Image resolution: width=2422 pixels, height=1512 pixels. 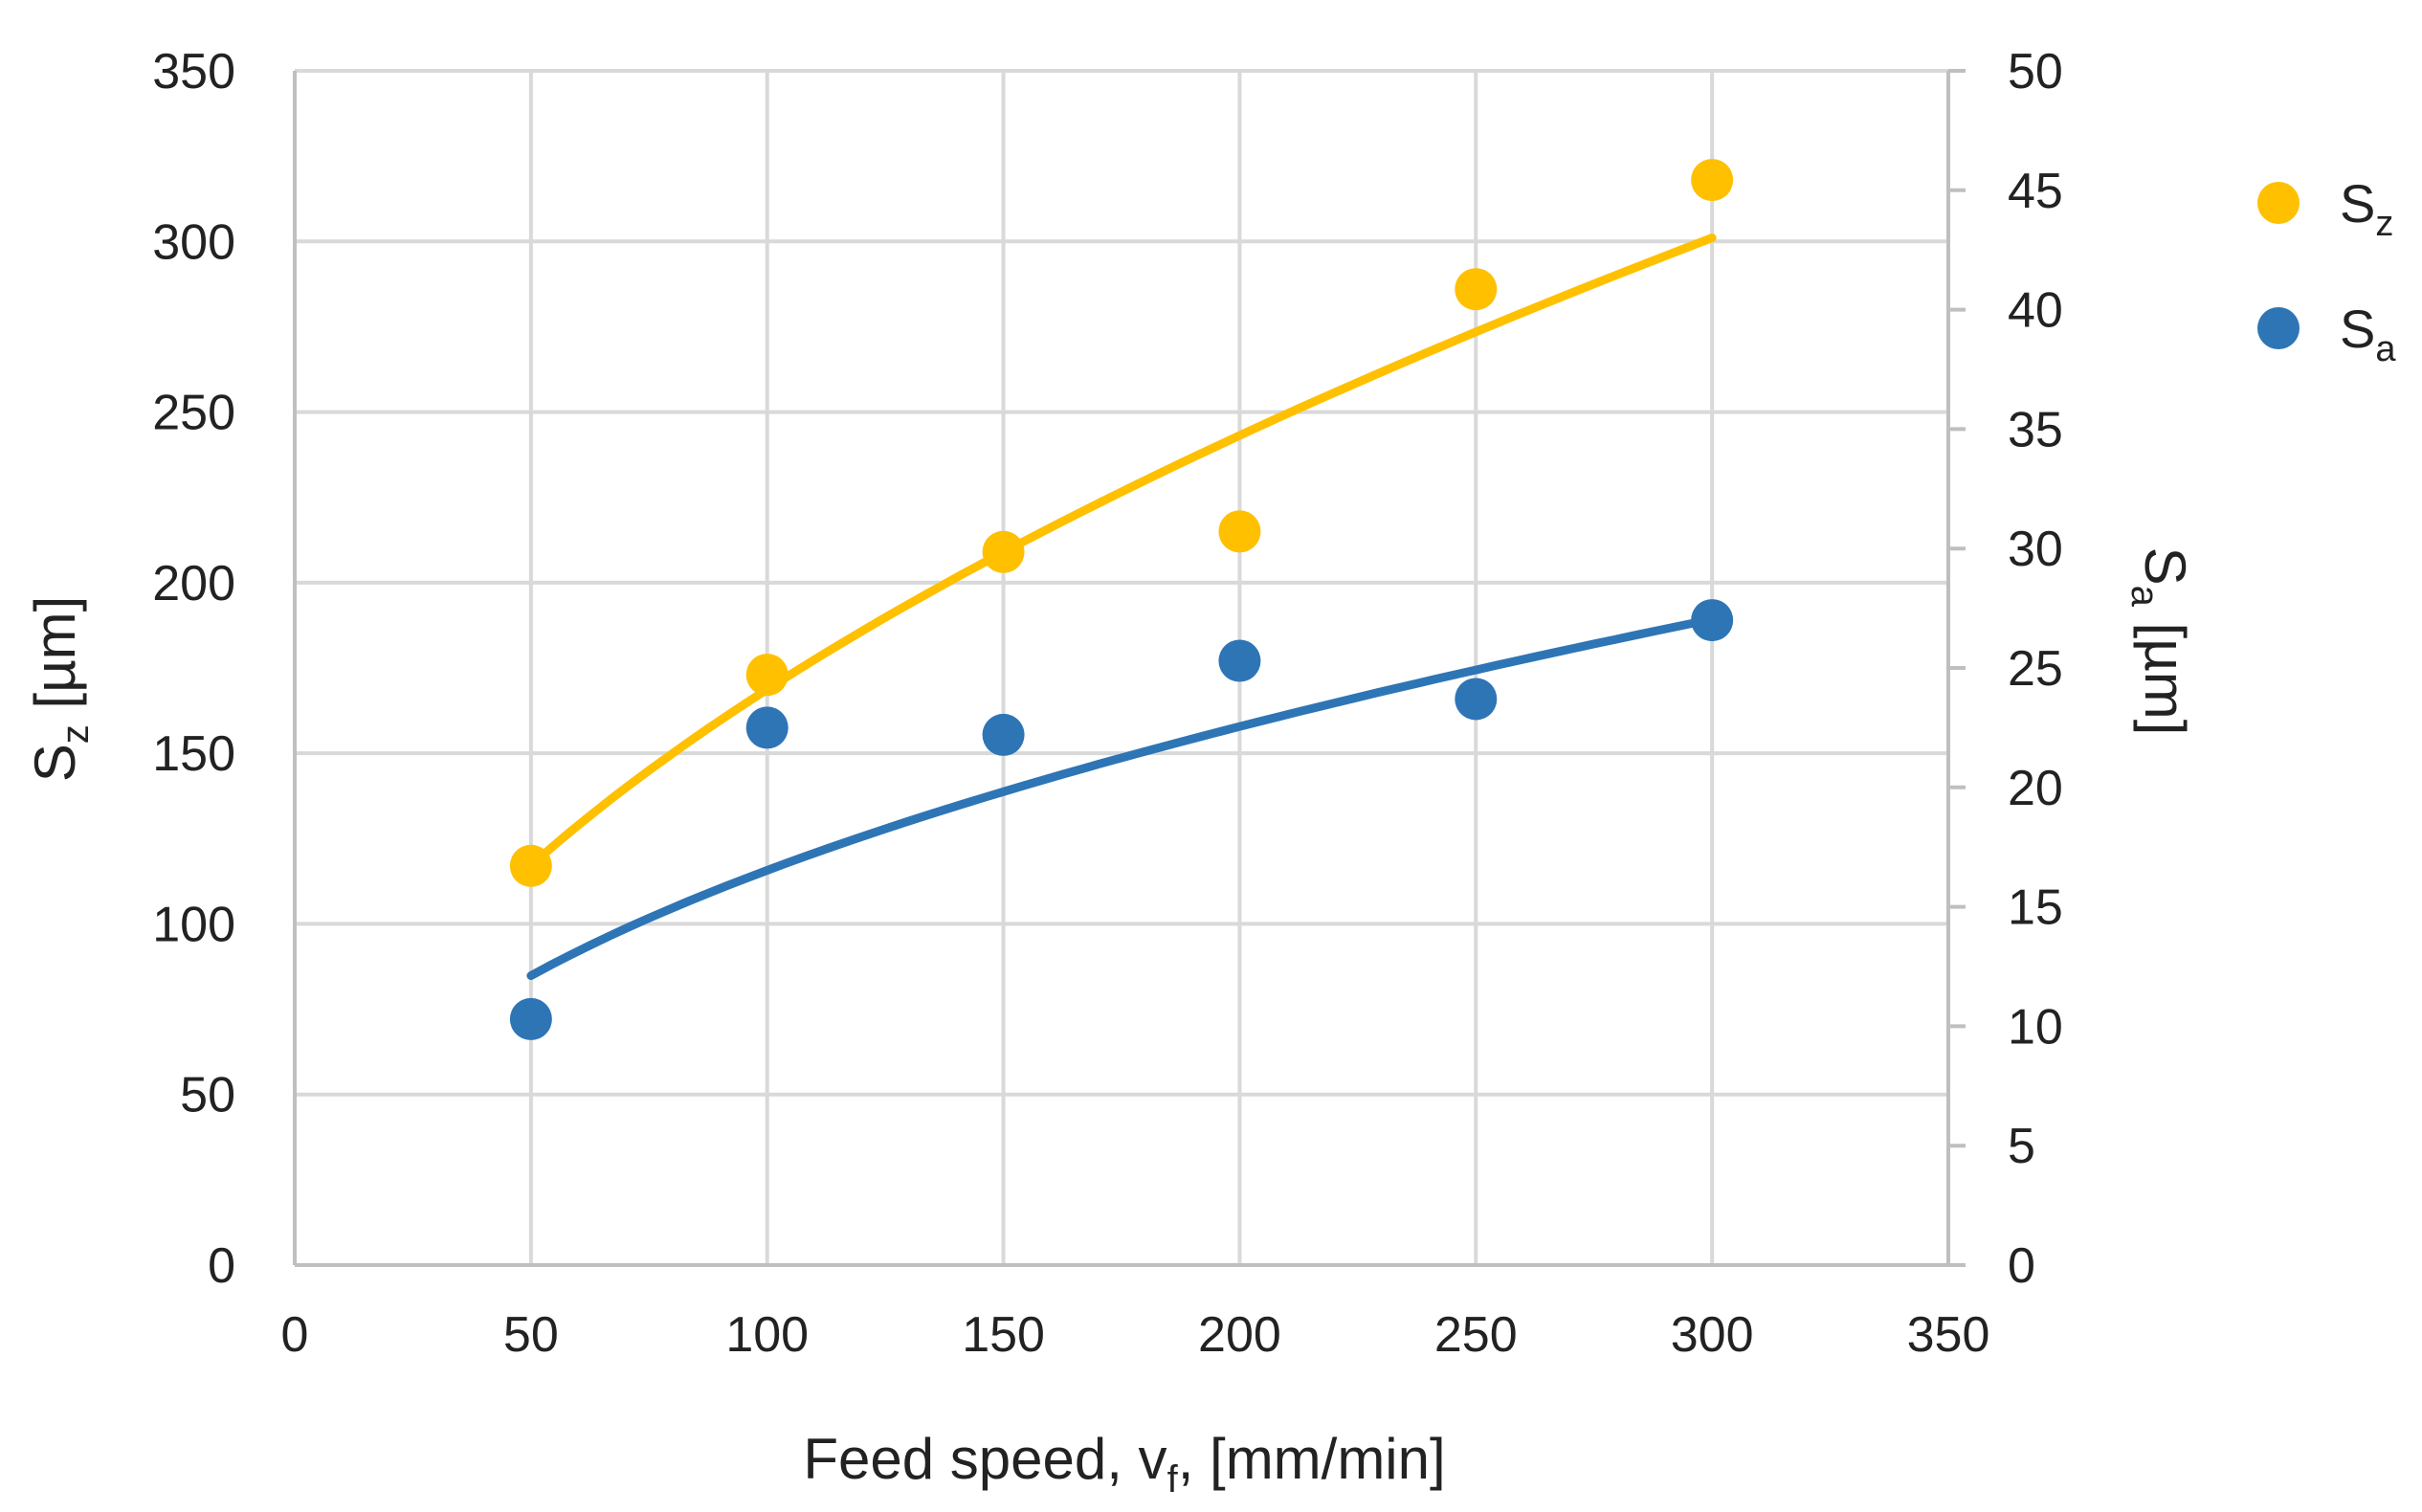 I want to click on legend-marker-sa, so click(x=2278, y=328).